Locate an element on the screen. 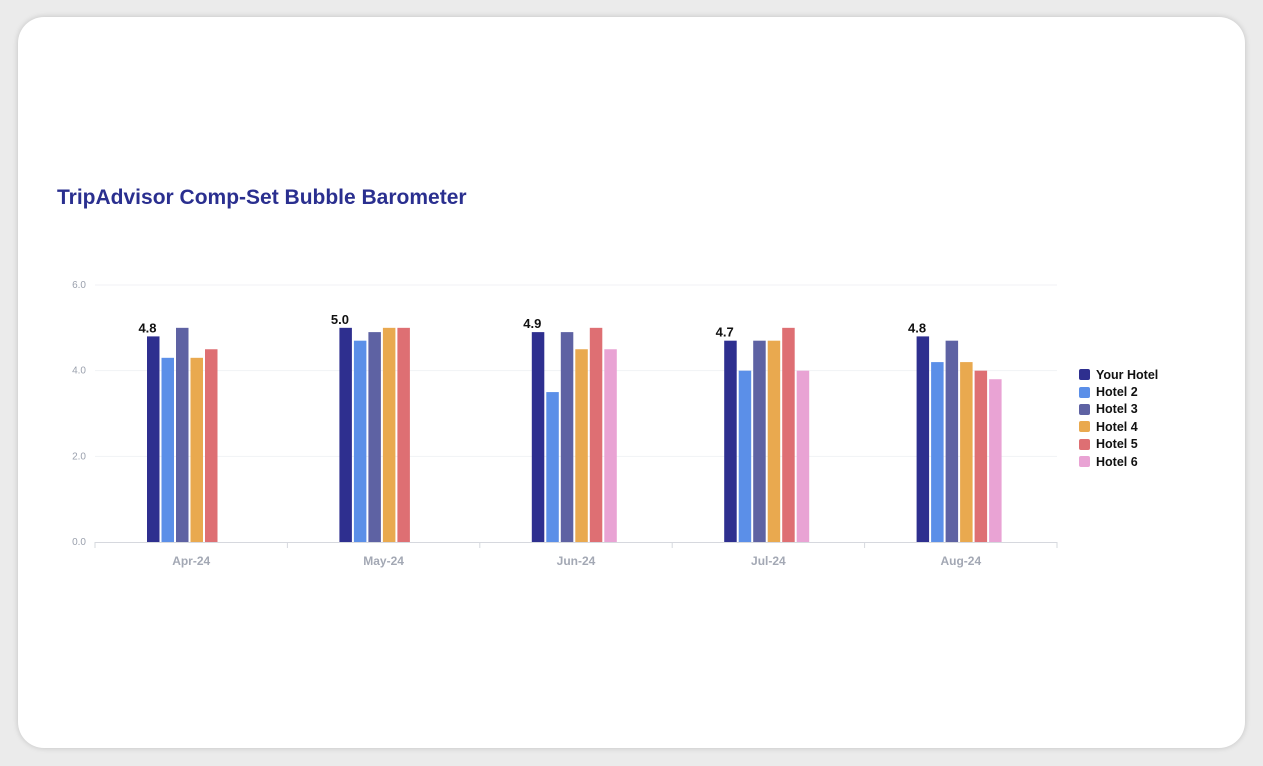 The image size is (1263, 766). legend-label: Hotel 5 is located at coordinates (1117, 444).